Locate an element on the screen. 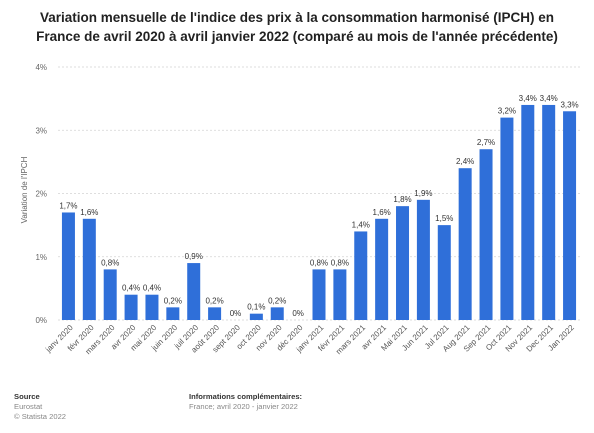  y-axis-ticks: 0% 1% 2% 3% 4% is located at coordinates (41, 194).